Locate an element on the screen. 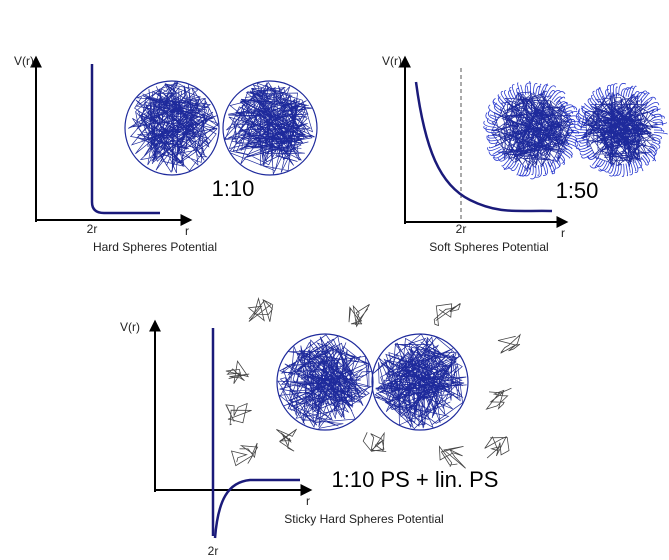  hard-spheres-panel: V(r) r 2r 1:10 Hard Spheres Potential is located at coordinates (134, 154).